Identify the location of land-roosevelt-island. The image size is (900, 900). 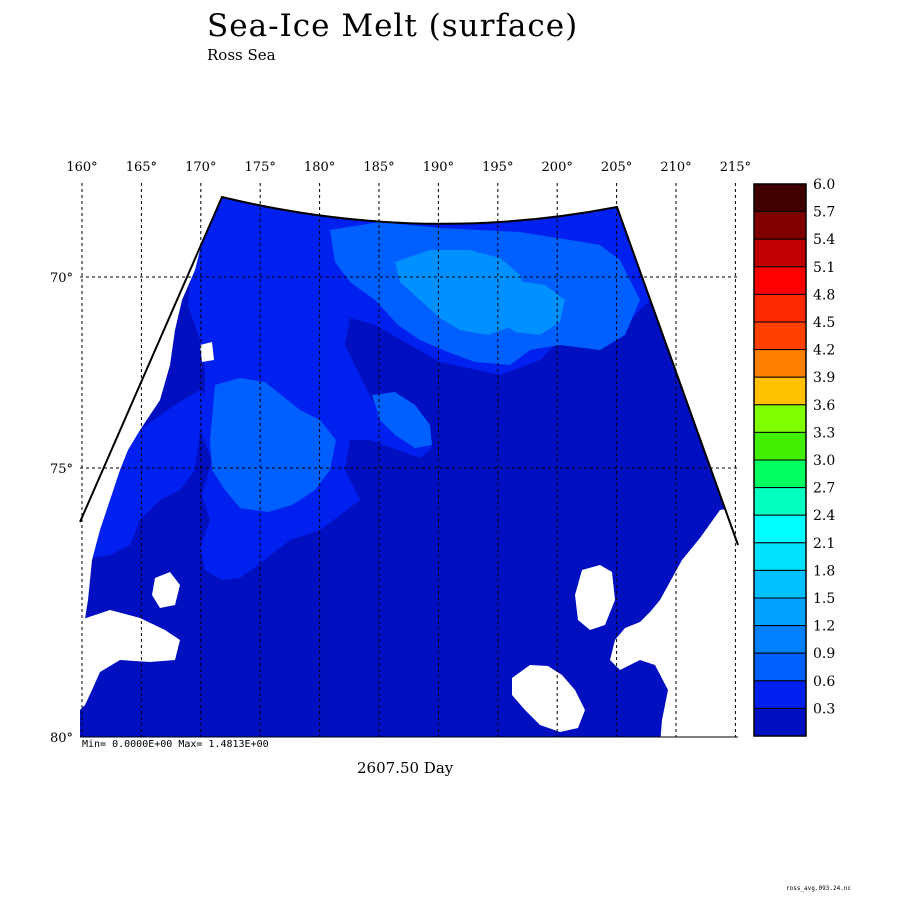
(548, 698).